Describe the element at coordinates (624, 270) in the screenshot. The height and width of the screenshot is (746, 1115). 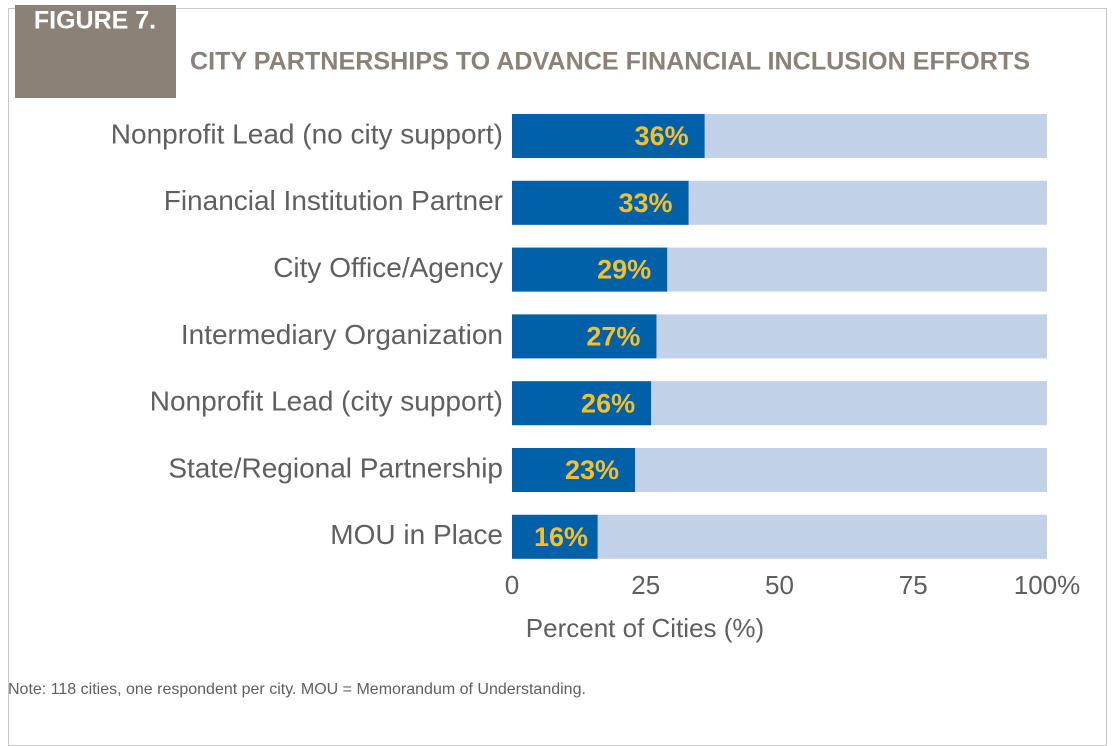
I see `value-label: 29%` at that location.